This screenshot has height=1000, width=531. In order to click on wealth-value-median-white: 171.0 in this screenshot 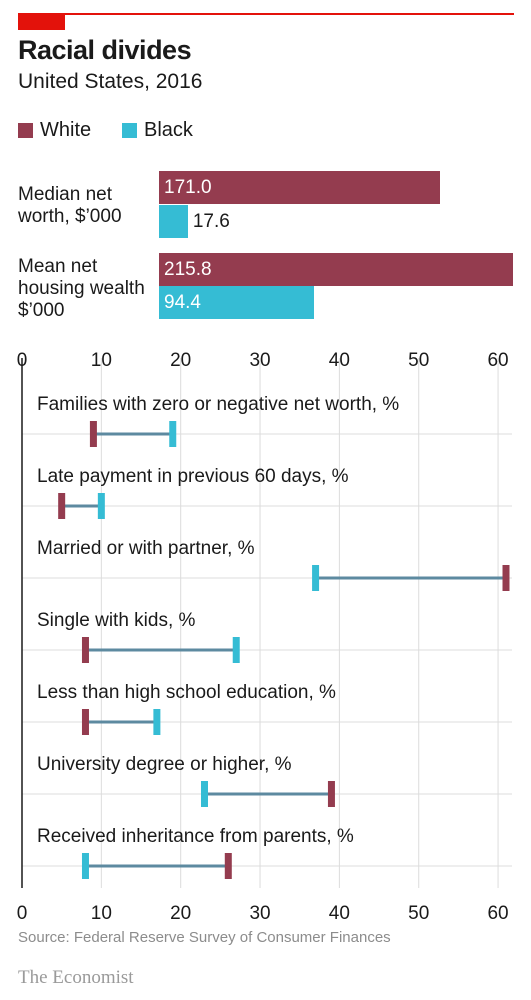, I will do `click(188, 187)`.